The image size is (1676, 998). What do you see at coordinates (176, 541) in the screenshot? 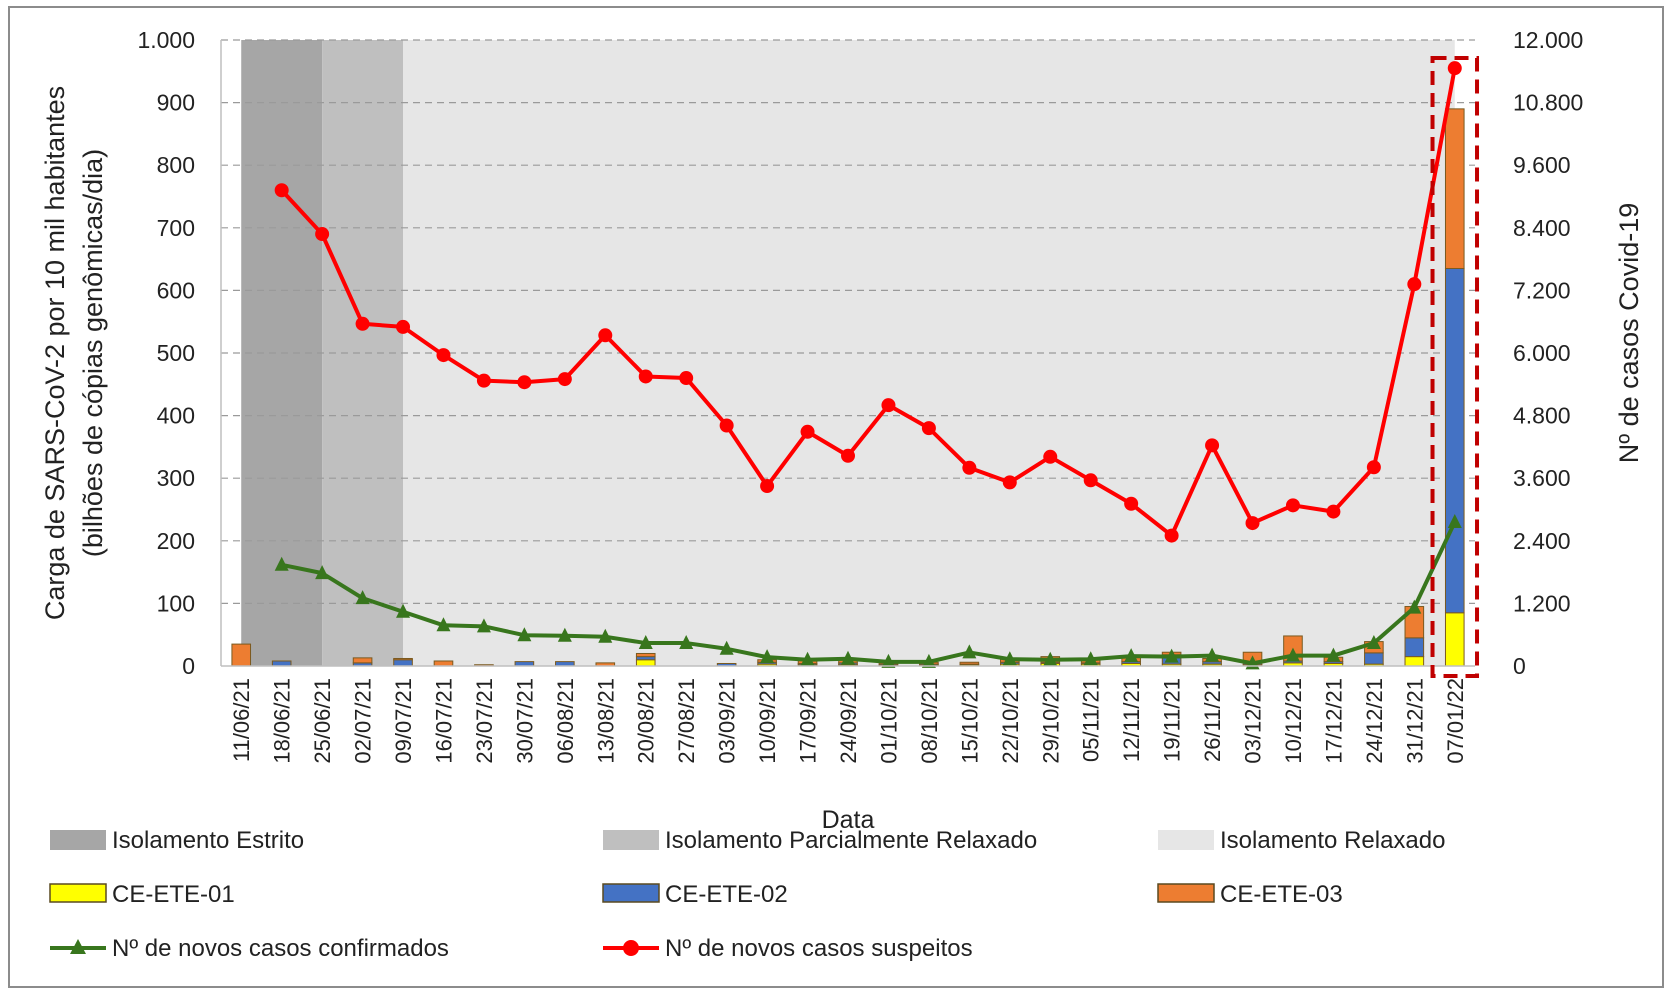
I see `y-tick-label-left: 200` at bounding box center [176, 541].